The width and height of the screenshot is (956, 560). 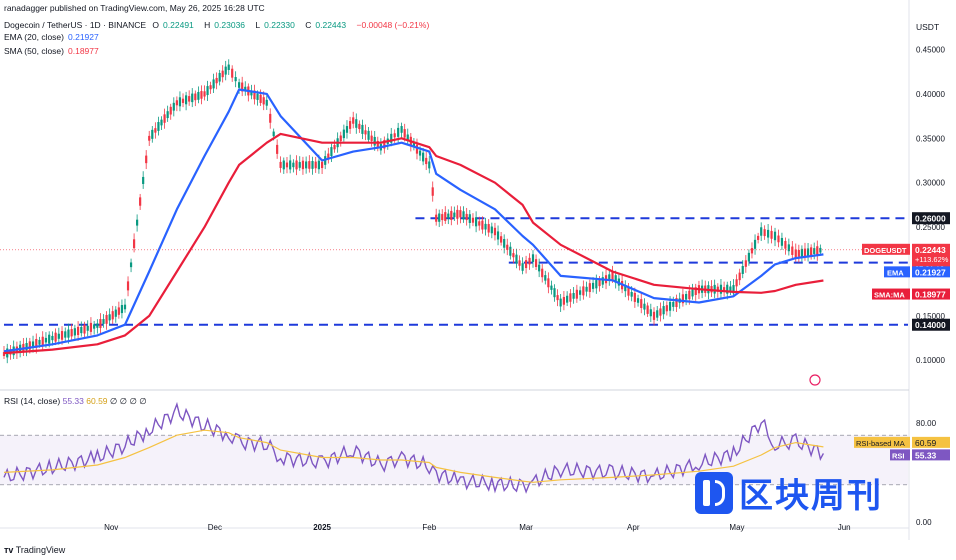 What do you see at coordinates (75, 401) in the screenshot?
I see `rsi-legend: RSI (14, close) 55.33 60.59 ∅ ∅ ∅ ∅` at bounding box center [75, 401].